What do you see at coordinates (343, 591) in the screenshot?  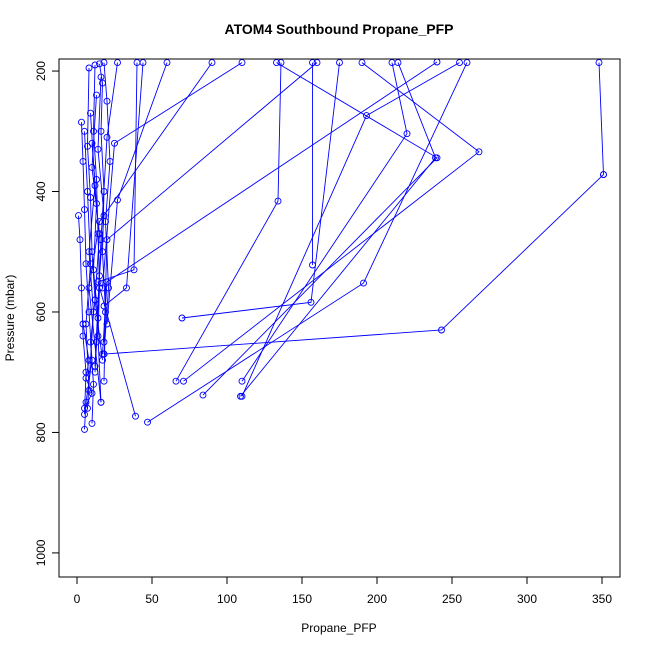 I see `x-axis: 0 50 100 150 200 250 300 350` at bounding box center [343, 591].